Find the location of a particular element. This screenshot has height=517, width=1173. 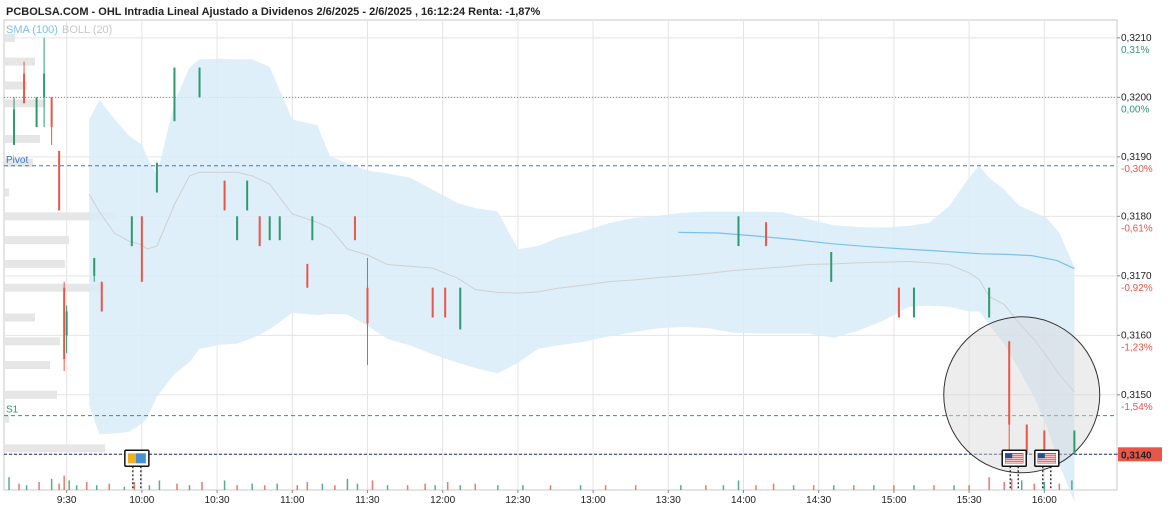

last-price-tag is located at coordinates (1140, 454).